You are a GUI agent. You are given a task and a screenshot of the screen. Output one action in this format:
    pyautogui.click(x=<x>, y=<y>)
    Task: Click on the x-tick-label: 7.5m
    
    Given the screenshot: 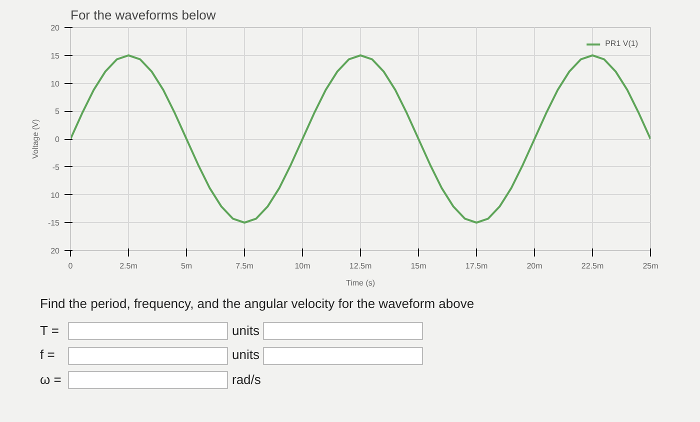 What is the action you would take?
    pyautogui.click(x=245, y=266)
    